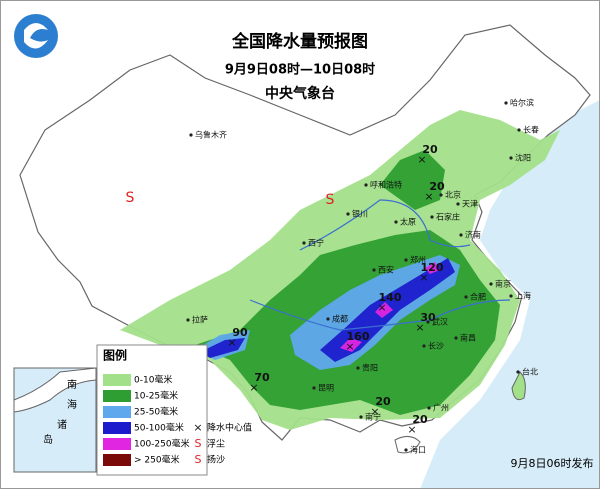  I want to click on rain-center-value: 70, so click(262, 377).